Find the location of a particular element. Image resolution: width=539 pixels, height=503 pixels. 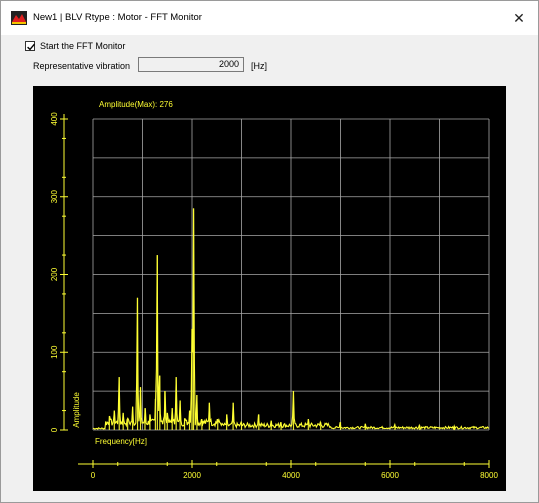

amplitude-max-label: Amplitude(Max): 276 is located at coordinates (136, 104).